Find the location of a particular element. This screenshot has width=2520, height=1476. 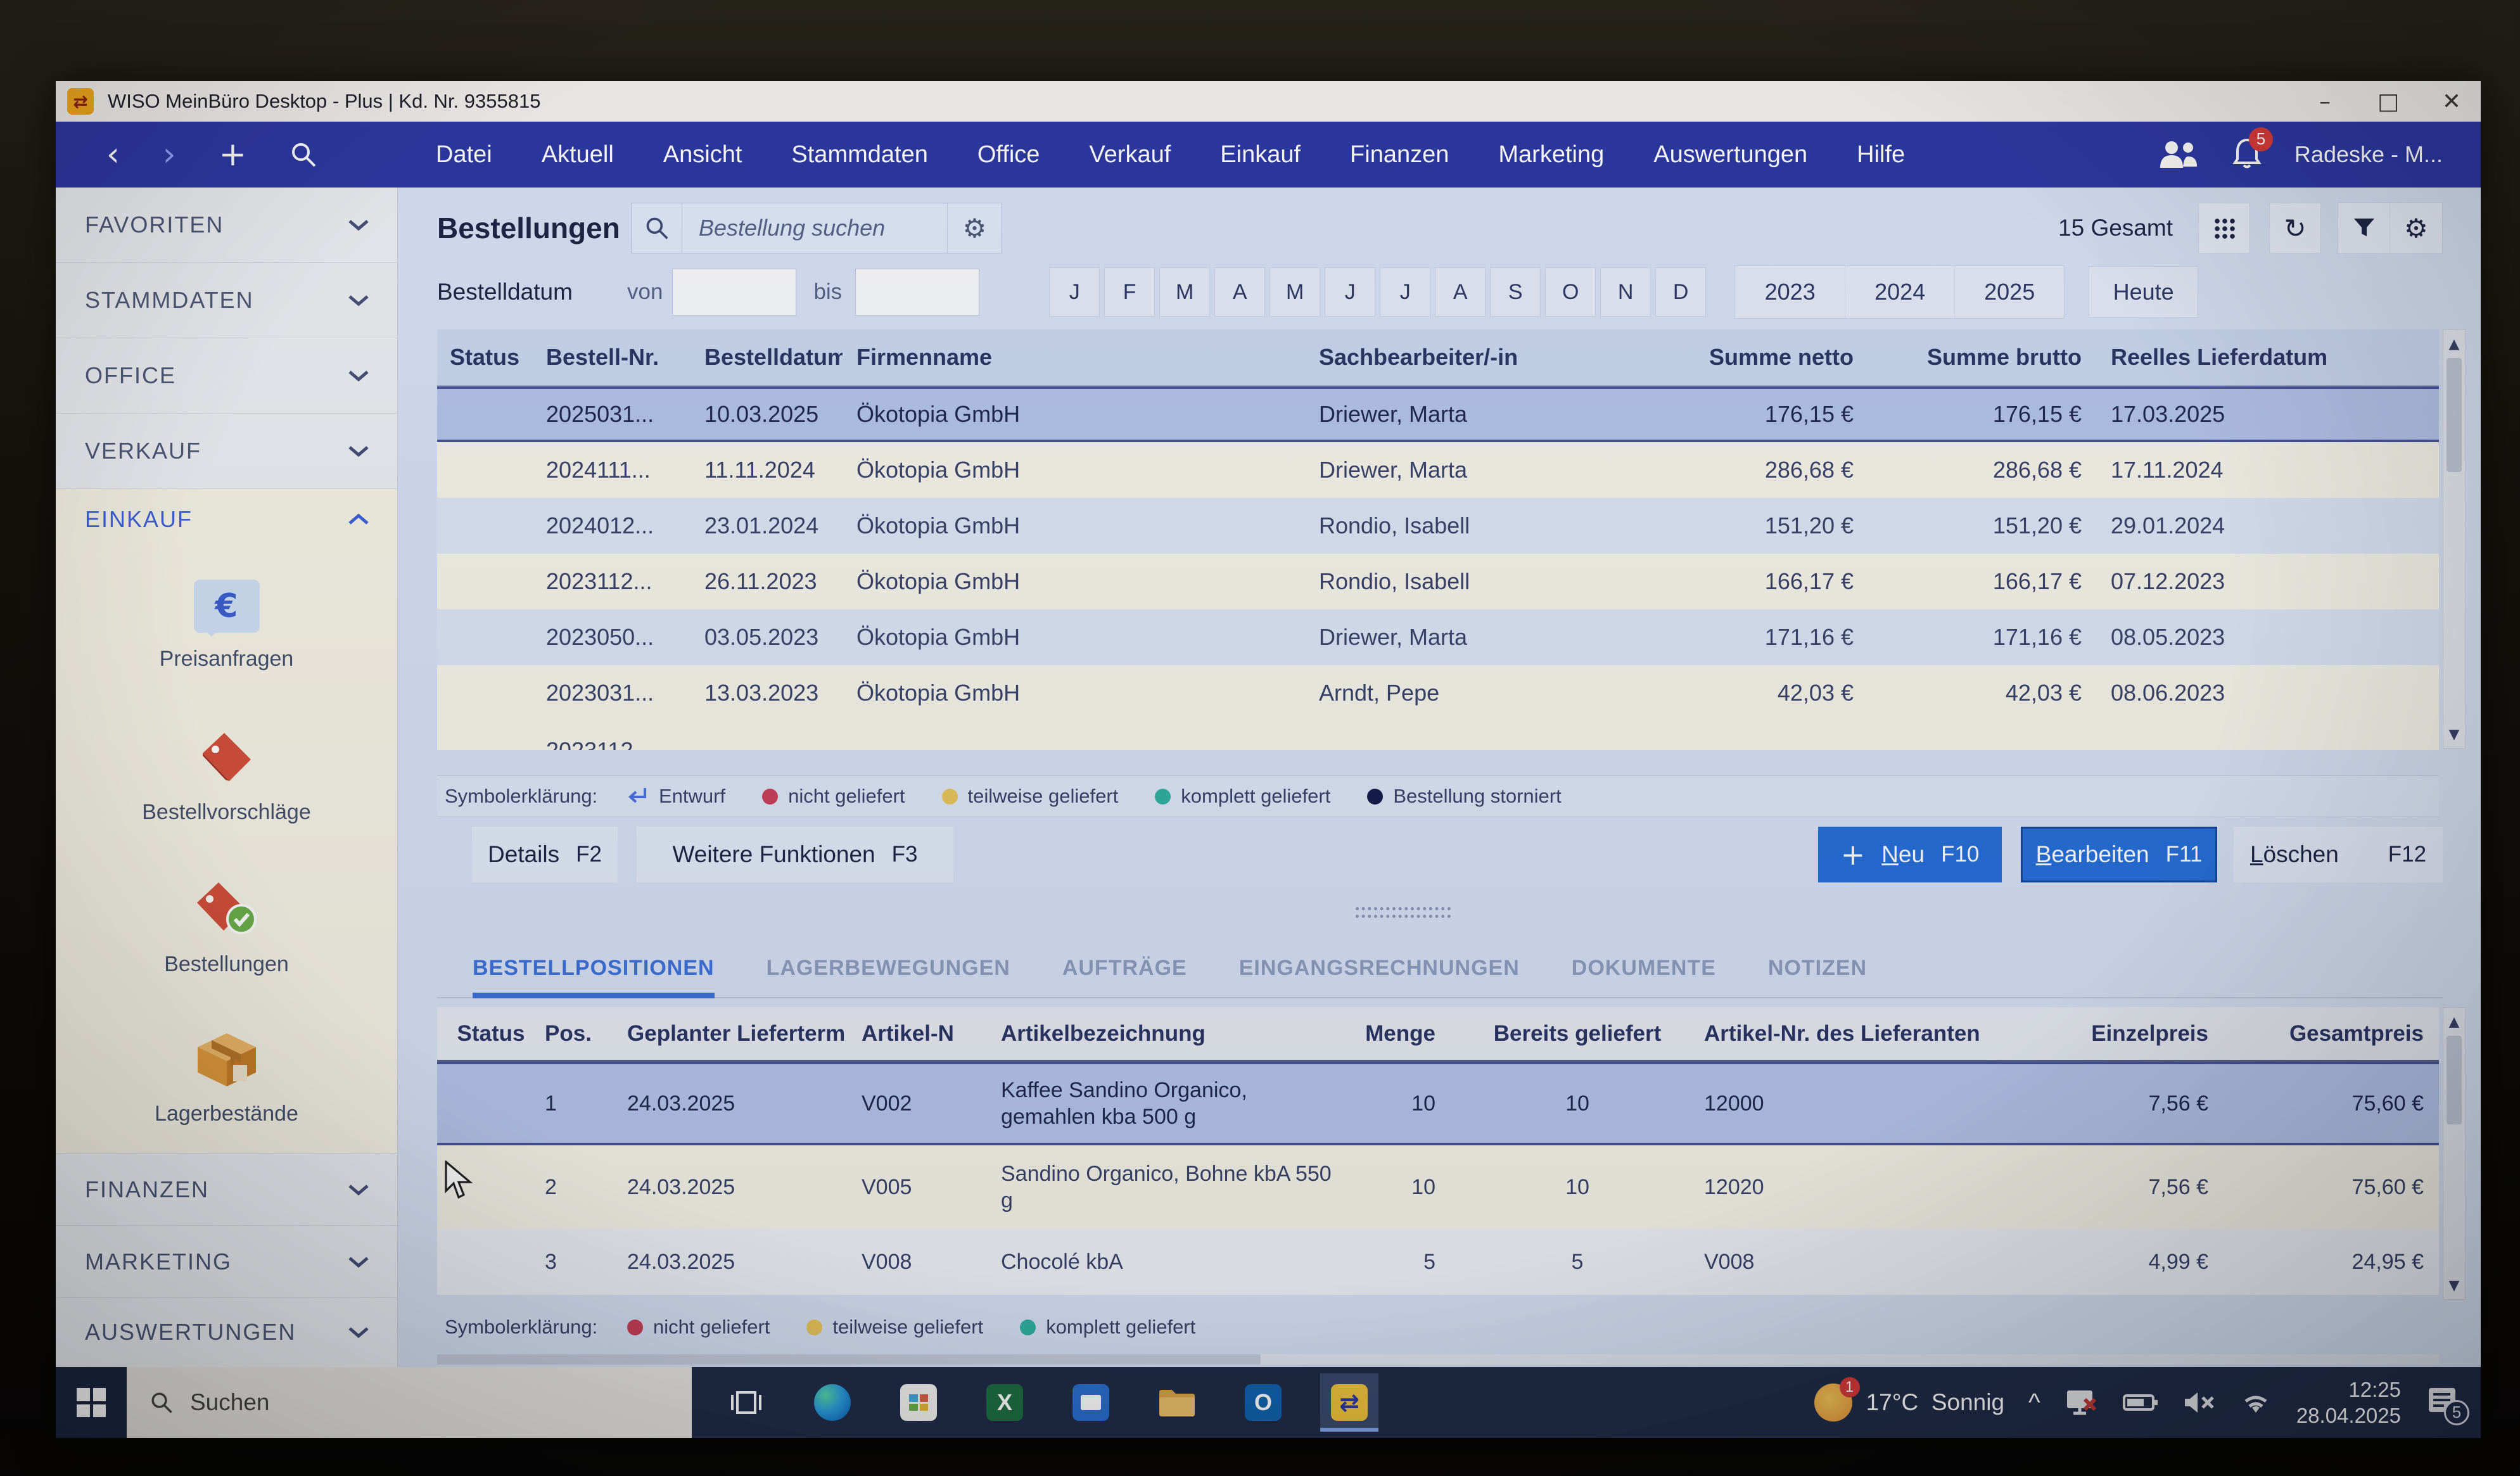

splitter-handle is located at coordinates (1403, 915).